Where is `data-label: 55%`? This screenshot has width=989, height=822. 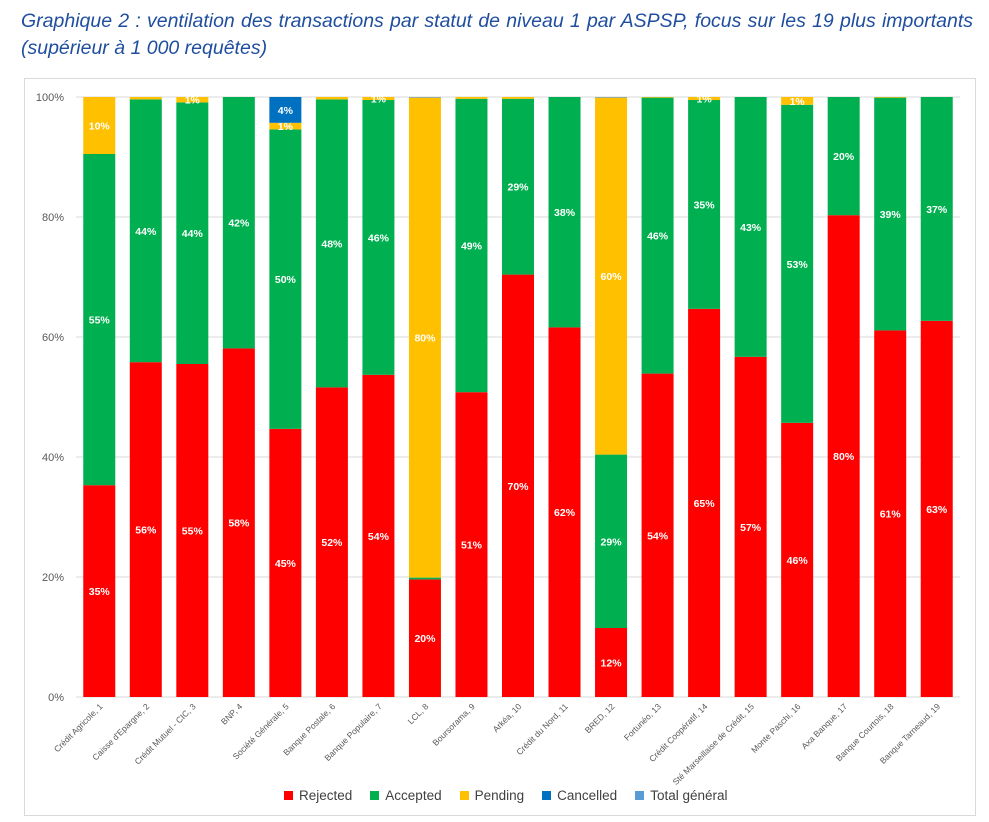 data-label: 55% is located at coordinates (193, 532).